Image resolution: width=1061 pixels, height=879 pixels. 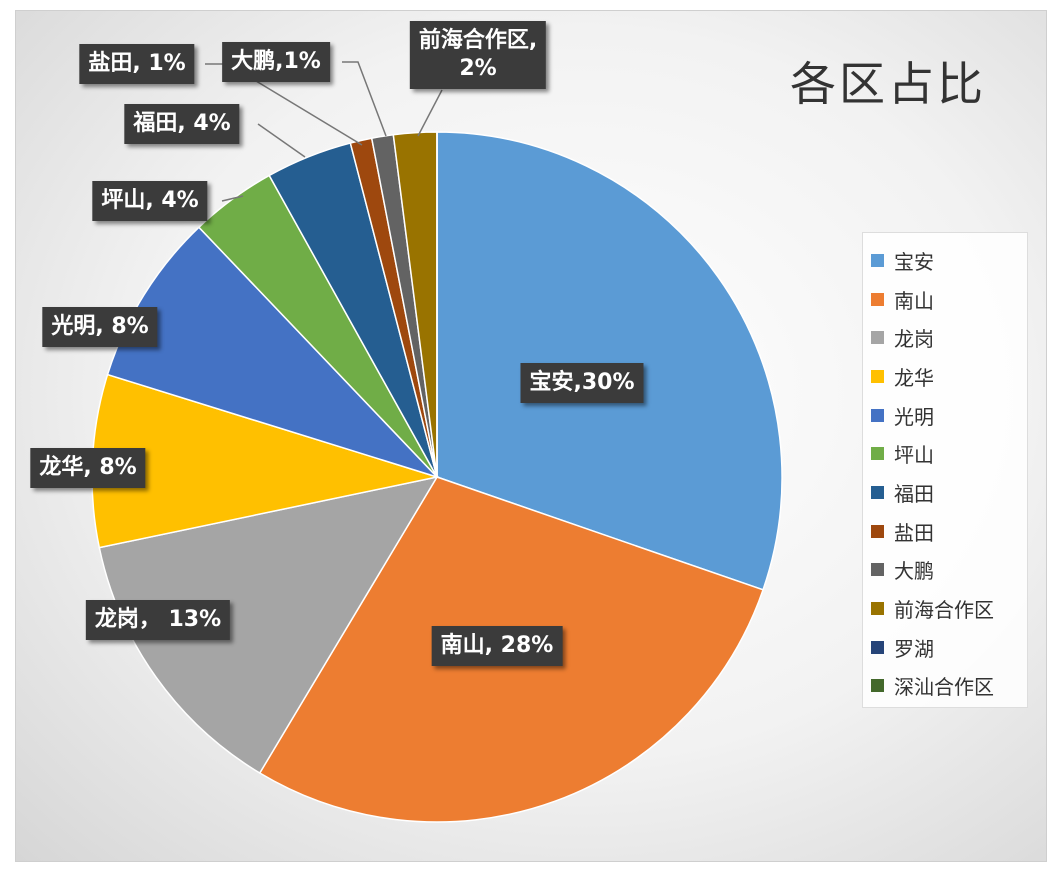 What do you see at coordinates (914, 532) in the screenshot?
I see `legend-label: 盐田` at bounding box center [914, 532].